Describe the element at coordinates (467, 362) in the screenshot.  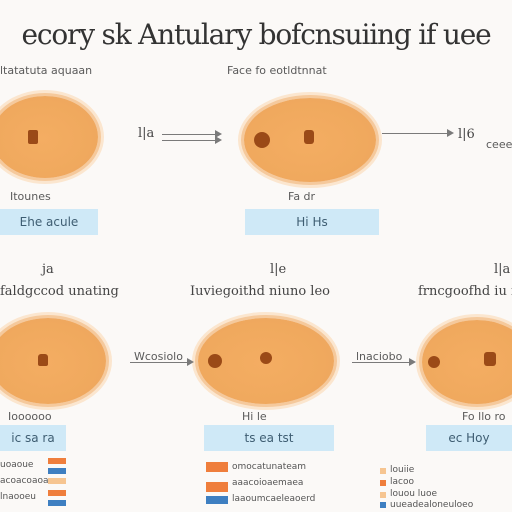
I see `cell-row2-right` at that location.